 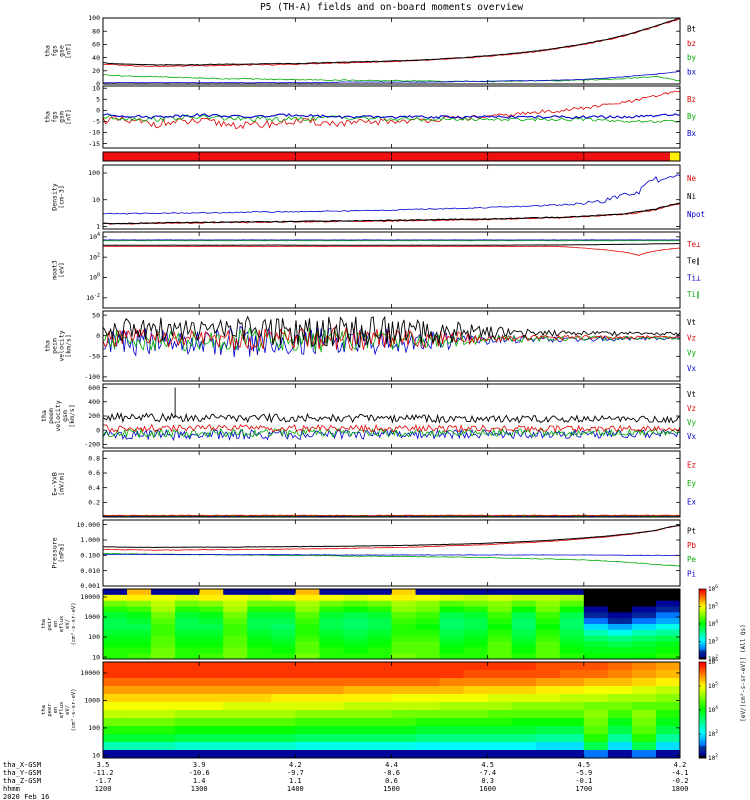 I want to click on series-fgs-gsm-Bx, so click(x=391, y=116).